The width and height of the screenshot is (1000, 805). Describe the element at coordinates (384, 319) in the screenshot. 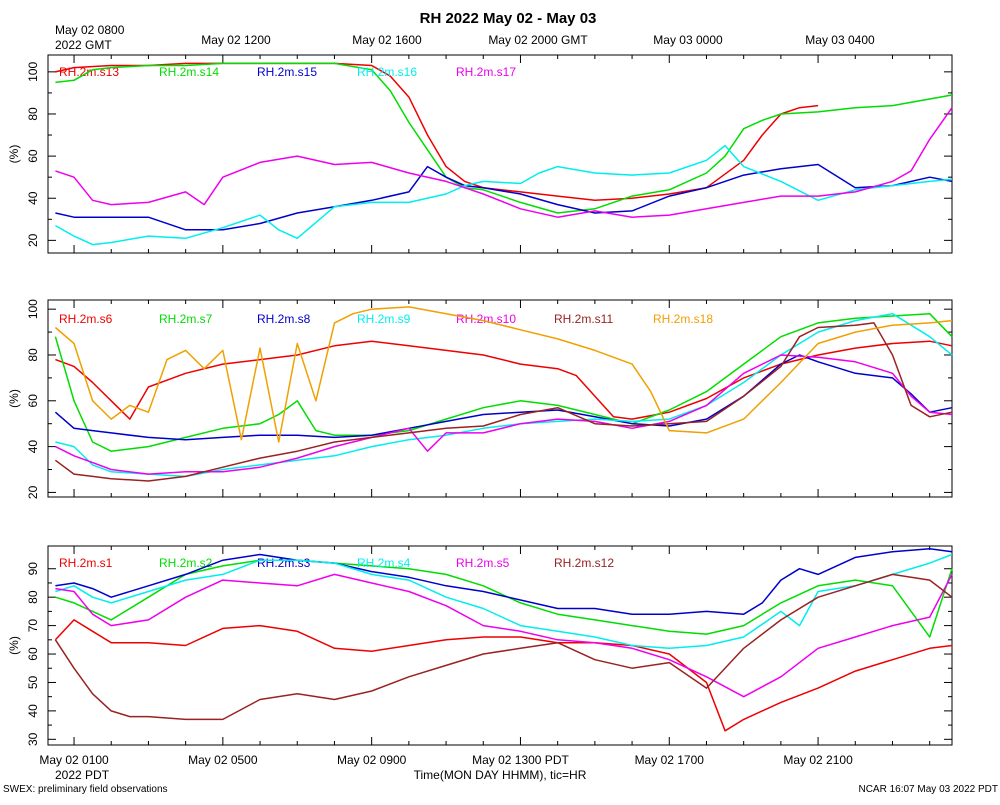

I see `legend-RH.2m.s9: RH.2m.s9` at that location.